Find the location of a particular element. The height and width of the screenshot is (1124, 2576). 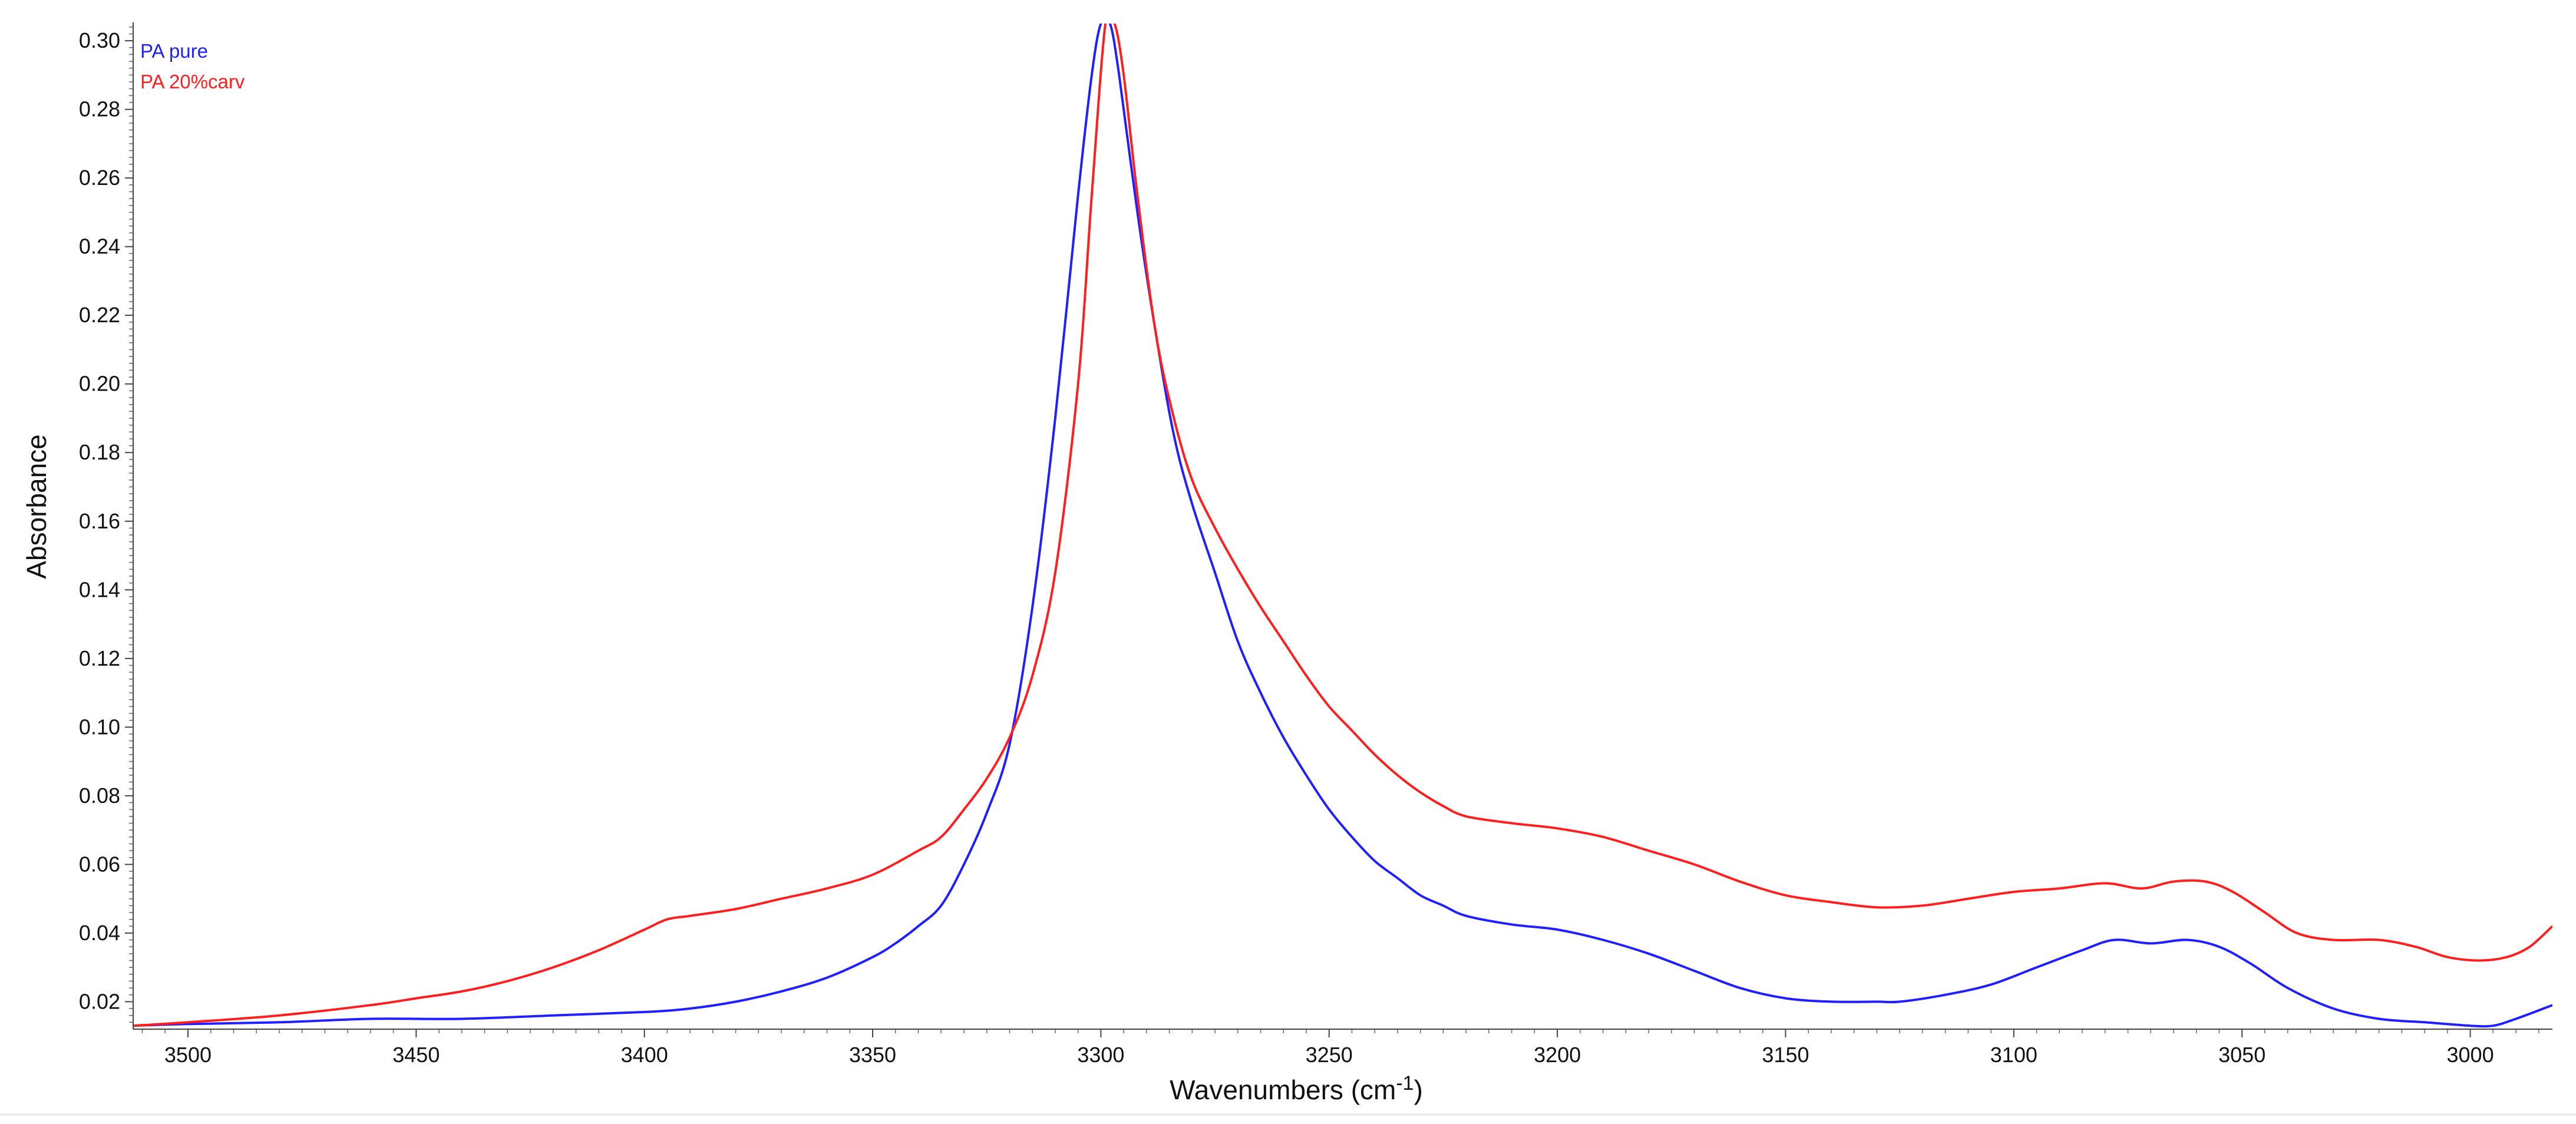

y-tick-label: 0.26 is located at coordinates (99, 178).